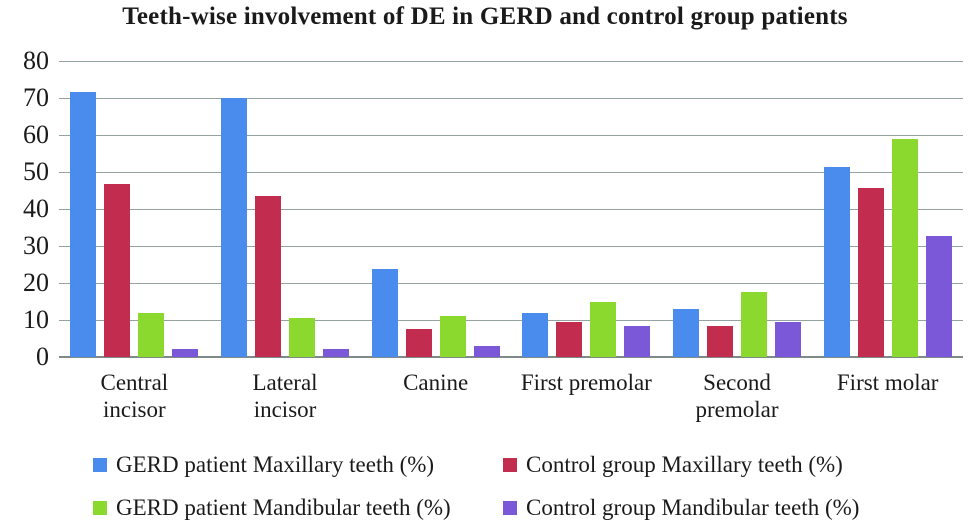 This screenshot has height=527, width=970. What do you see at coordinates (36, 319) in the screenshot?
I see `y-axis-tick-label: 10` at bounding box center [36, 319].